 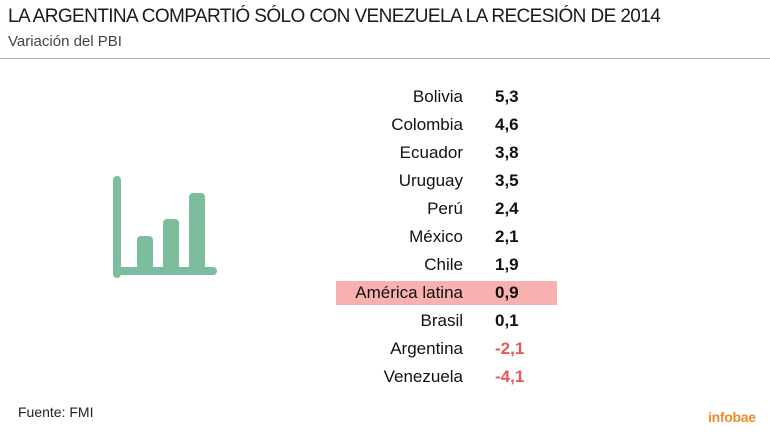 I want to click on table-row: Brasil 0,1, so click(x=450, y=321).